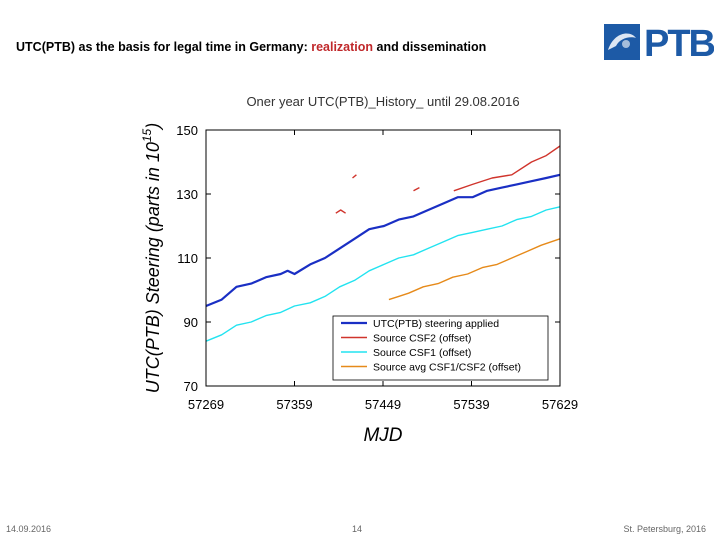  Describe the element at coordinates (430, 47) in the screenshot. I see `slide-title-suffix: and dissemination` at that location.